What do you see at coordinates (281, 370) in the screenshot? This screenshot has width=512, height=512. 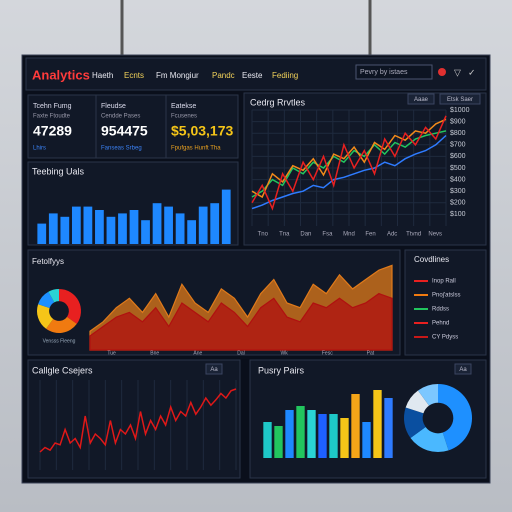 I see `panel-title: Pusry Pairs` at bounding box center [281, 370].